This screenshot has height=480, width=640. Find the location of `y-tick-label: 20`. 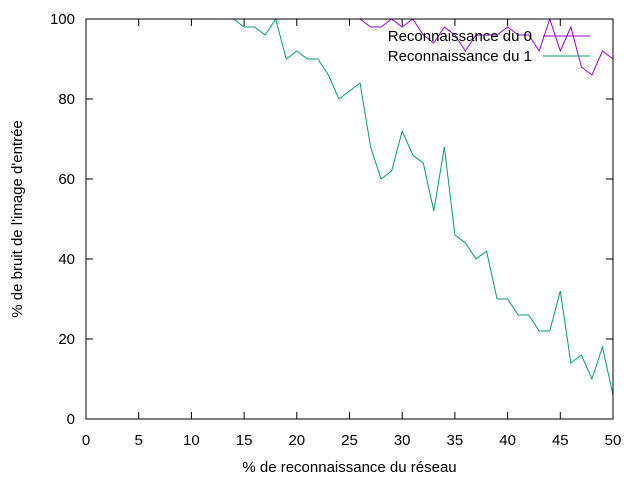

y-tick-label: 20 is located at coordinates (66, 339).